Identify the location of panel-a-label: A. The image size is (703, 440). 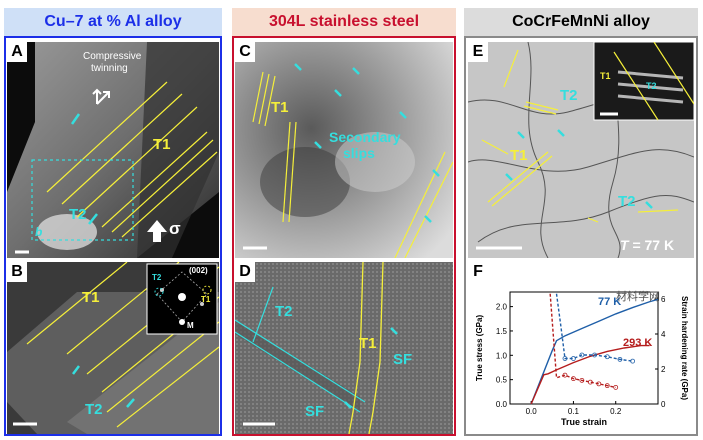
(17, 52).